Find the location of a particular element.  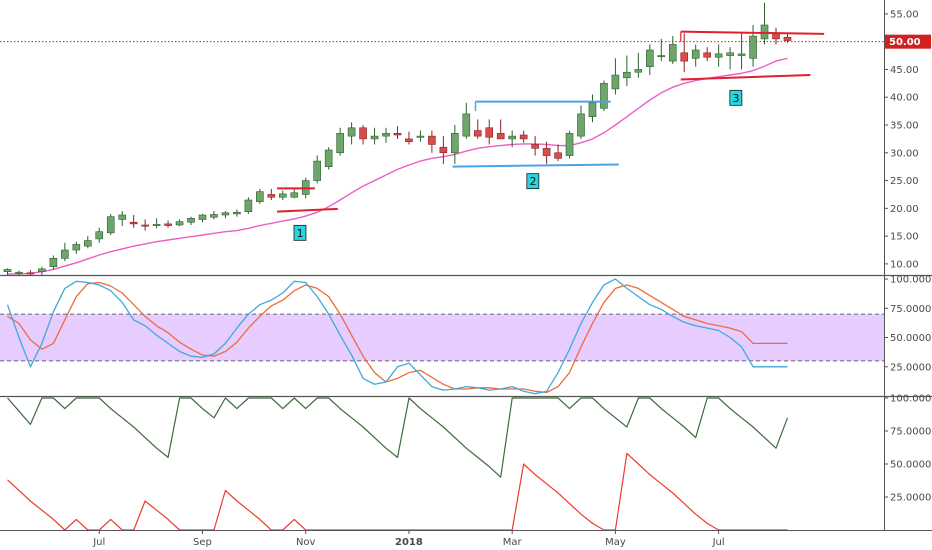

price-axis-tick-label: 15.00 is located at coordinates (904, 237).